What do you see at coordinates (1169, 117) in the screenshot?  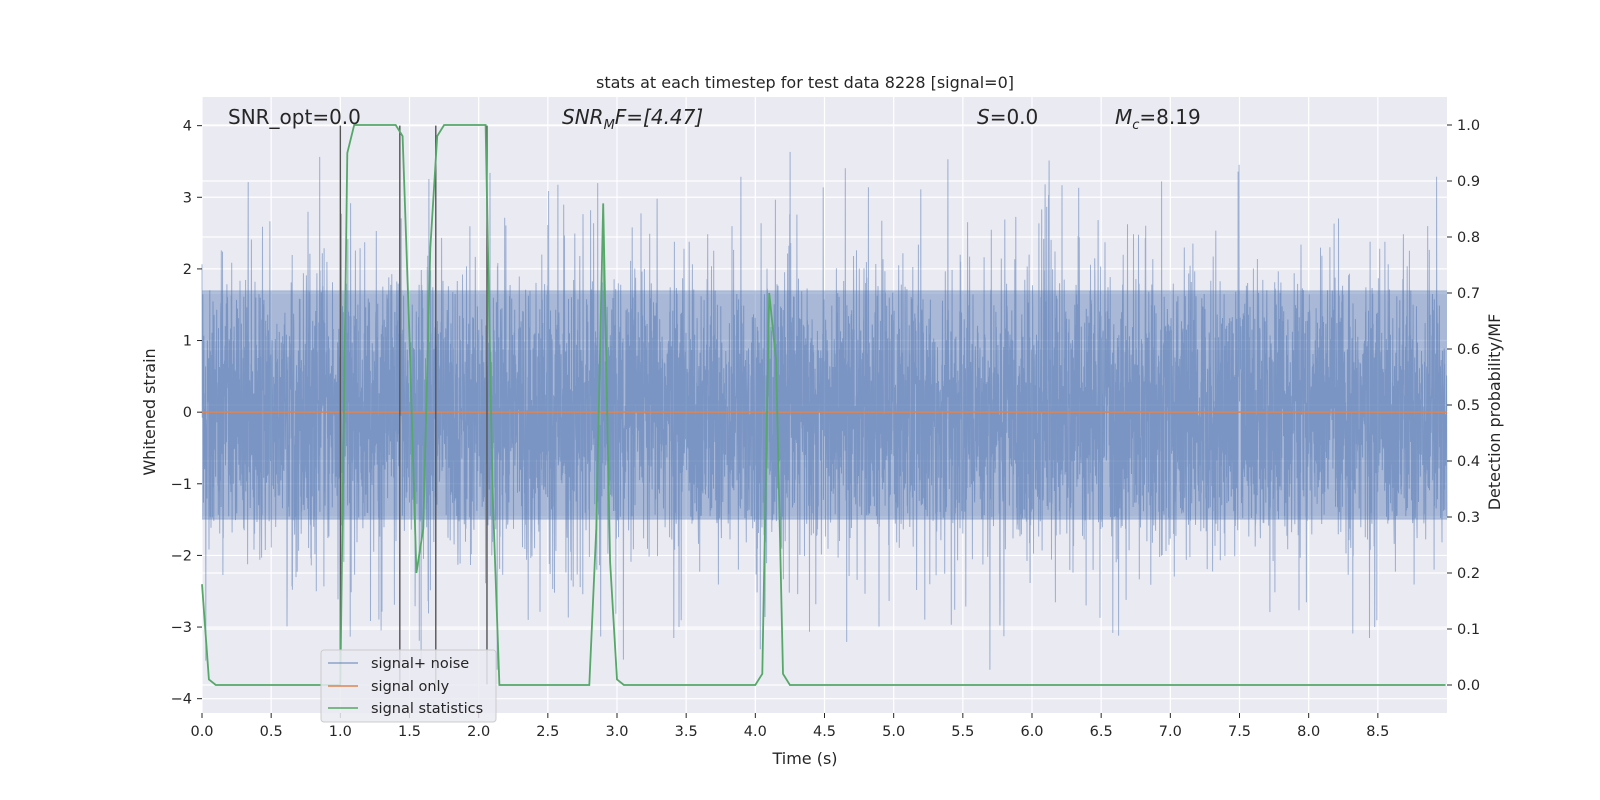 I see `mc-rest: =8.19` at bounding box center [1169, 117].